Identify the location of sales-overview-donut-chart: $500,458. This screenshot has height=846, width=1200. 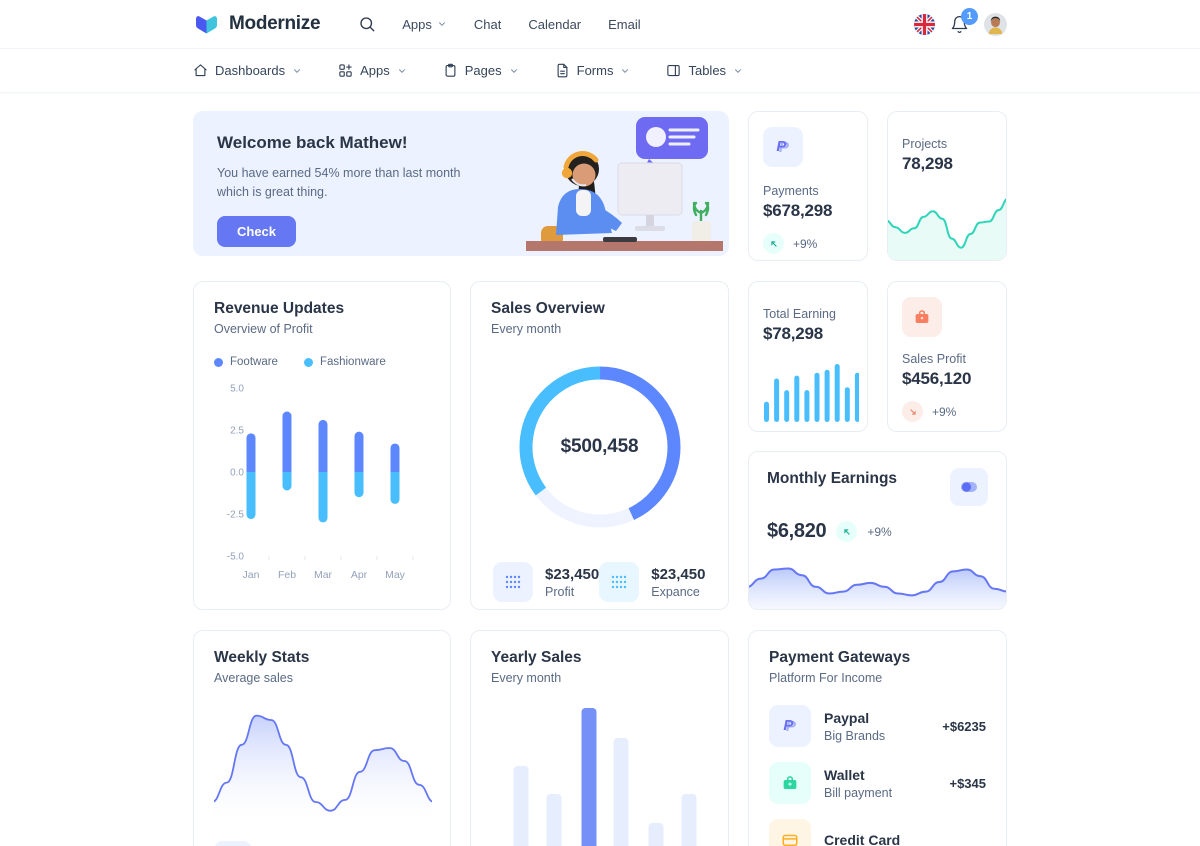
(600, 447).